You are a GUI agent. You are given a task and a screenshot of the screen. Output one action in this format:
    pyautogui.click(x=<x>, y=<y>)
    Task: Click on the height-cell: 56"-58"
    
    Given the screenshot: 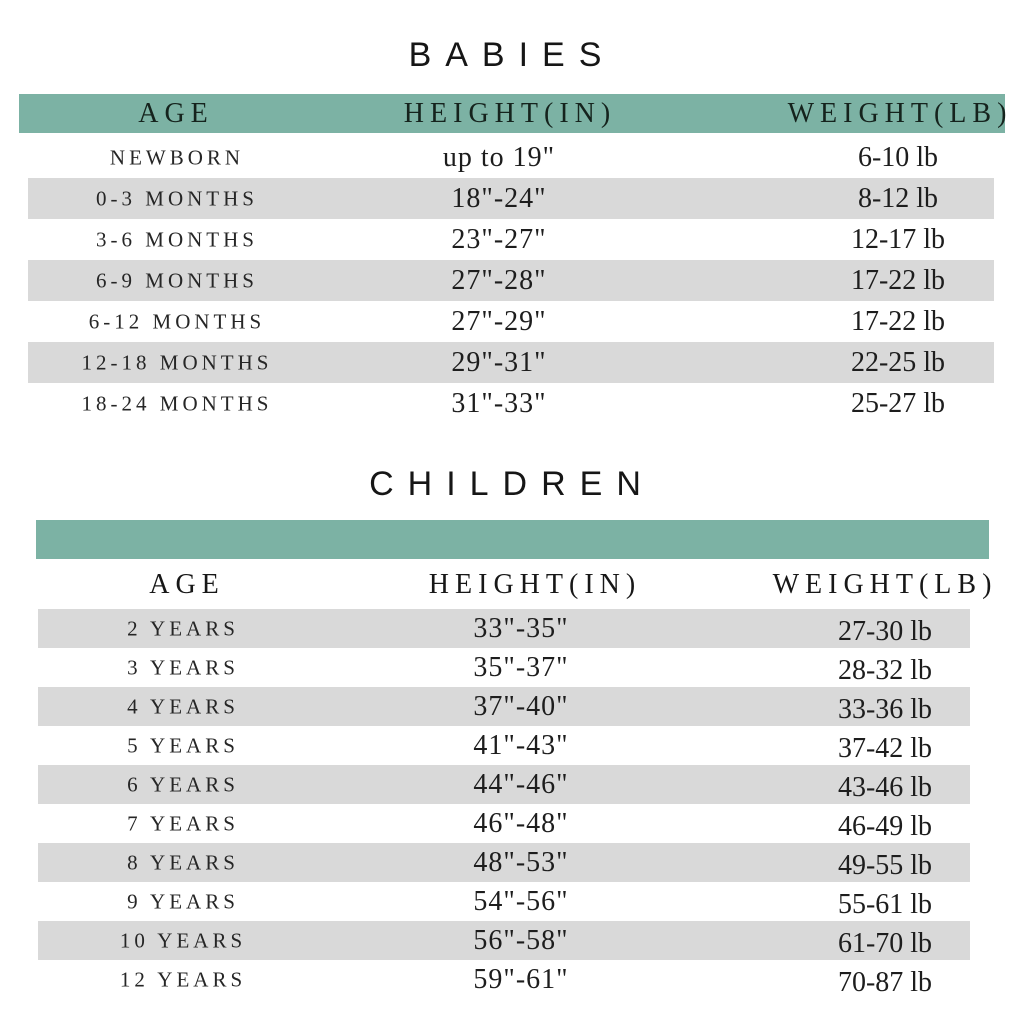 What is the action you would take?
    pyautogui.click(x=521, y=940)
    